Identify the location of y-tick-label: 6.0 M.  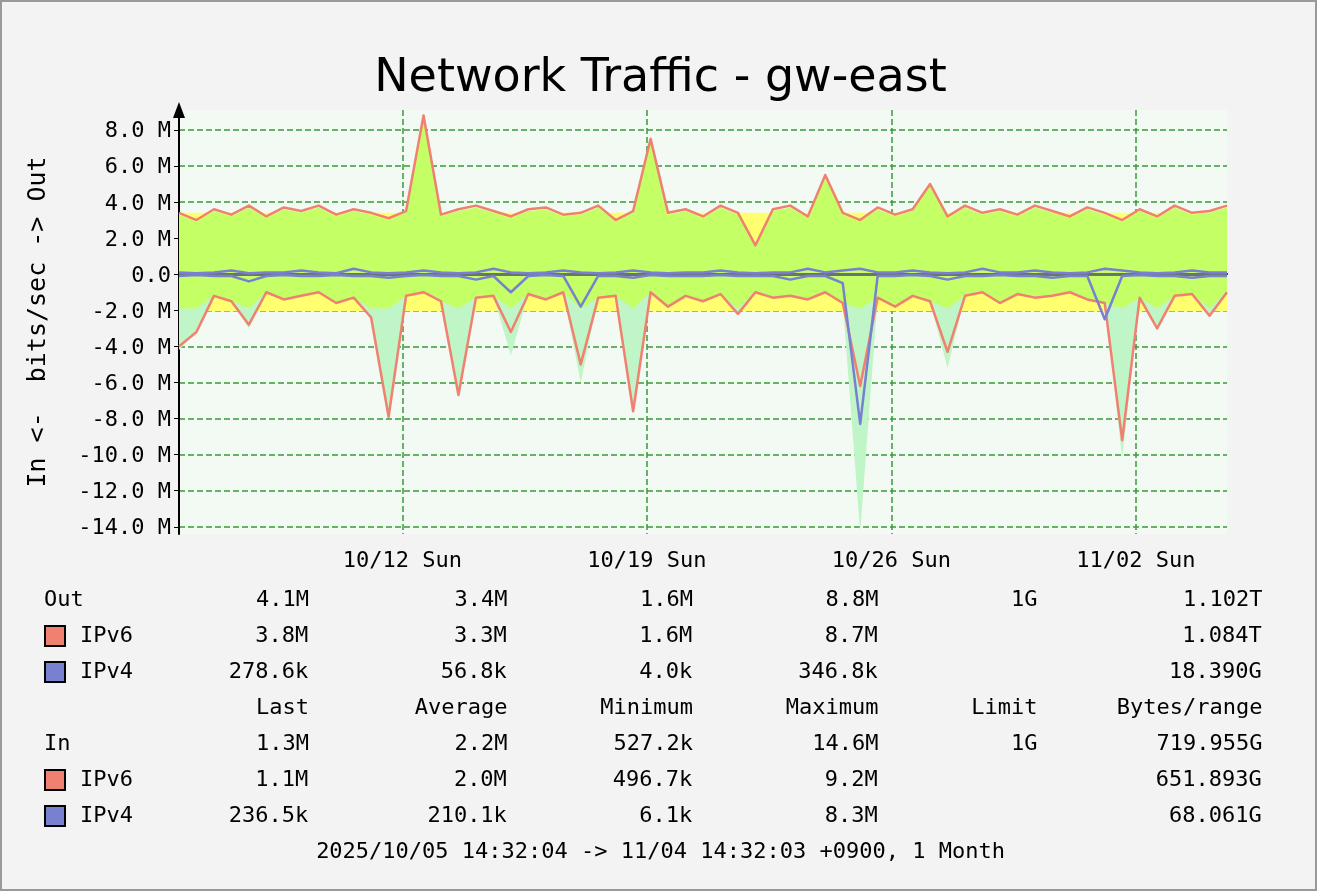
(137, 166).